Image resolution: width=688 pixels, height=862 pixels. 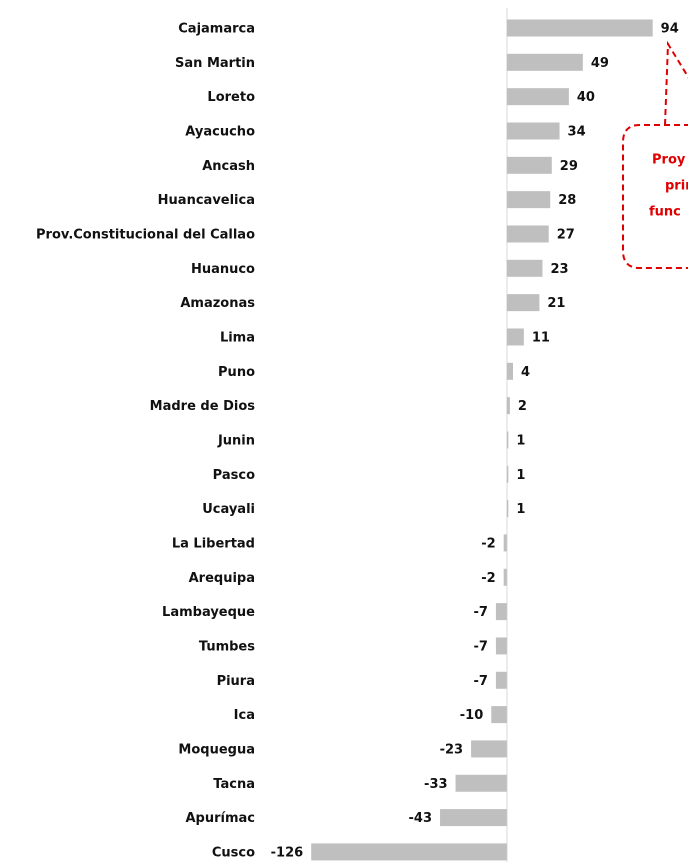 I want to click on callout: Proy prin func, so click(x=655, y=154).